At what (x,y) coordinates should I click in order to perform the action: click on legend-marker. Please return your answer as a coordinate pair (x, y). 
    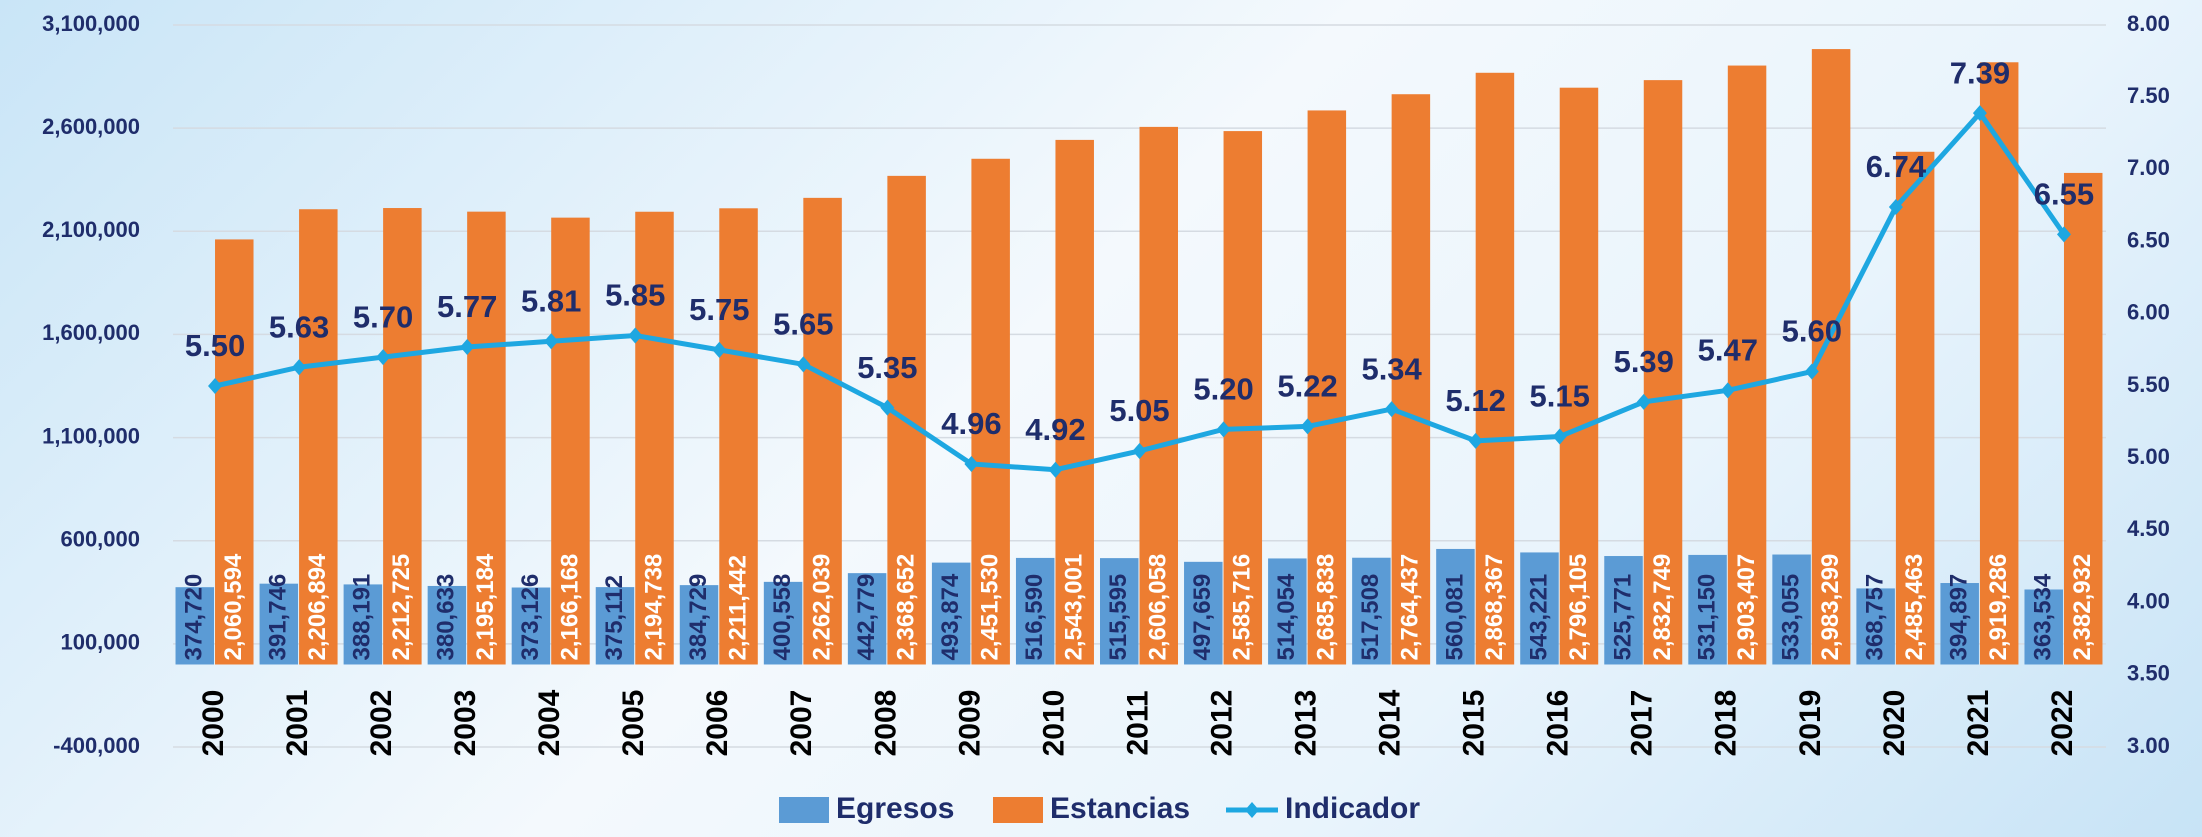
    Looking at the image, I should click on (1252, 810).